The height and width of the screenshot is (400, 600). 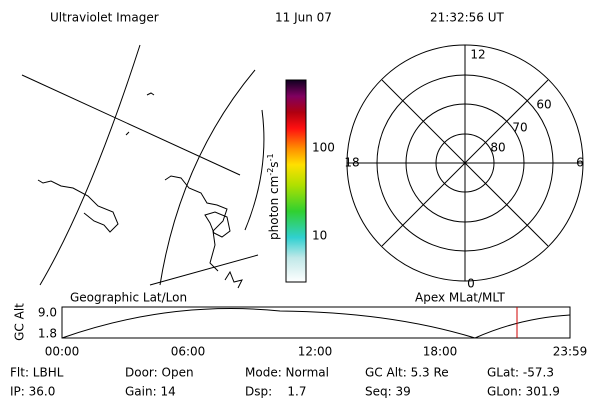 What do you see at coordinates (20, 322) in the screenshot?
I see `y-axis-label: GC Alt` at bounding box center [20, 322].